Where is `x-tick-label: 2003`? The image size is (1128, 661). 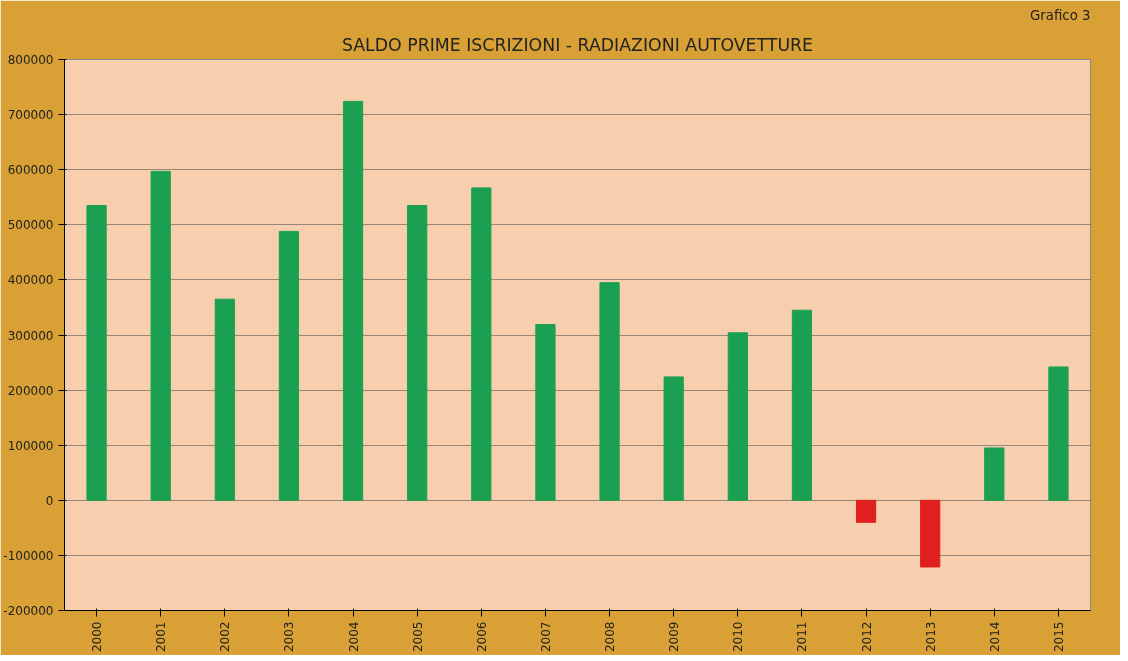 x-tick-label: 2003 is located at coordinates (289, 637).